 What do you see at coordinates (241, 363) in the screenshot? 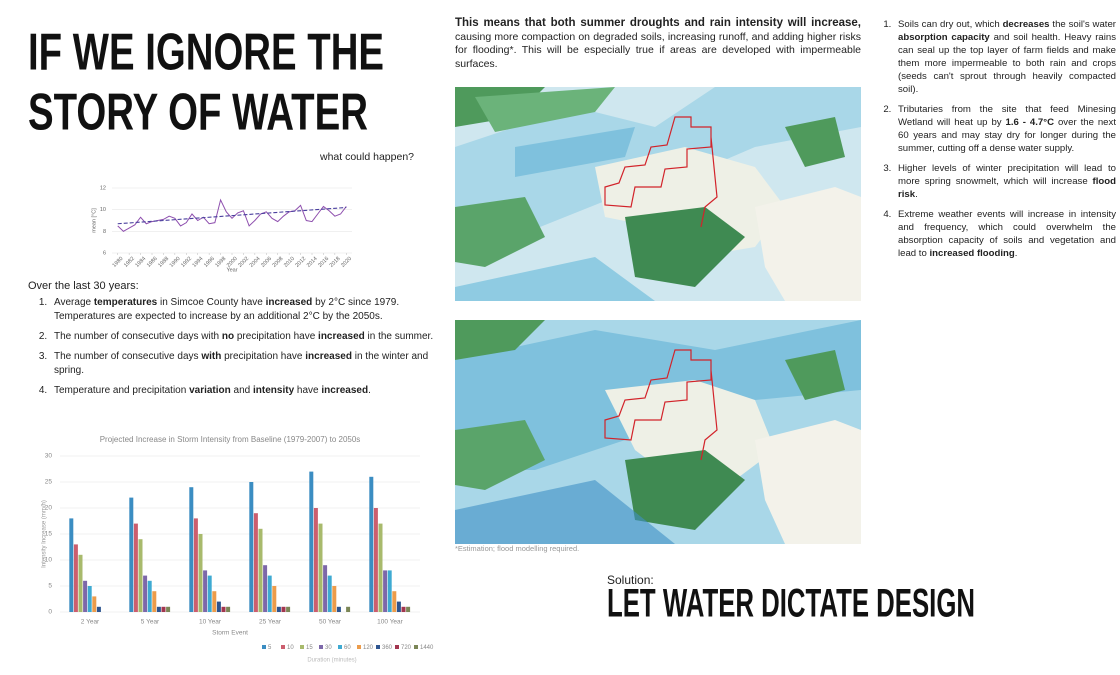
I see `text: in the winter and spring.` at bounding box center [241, 363].